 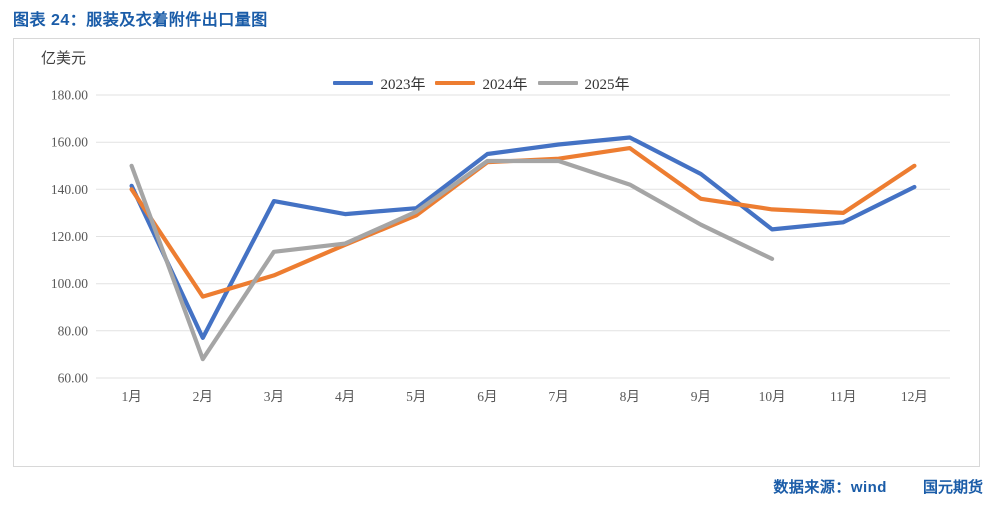 I want to click on legend-line-swatch-2024, so click(x=455, y=83).